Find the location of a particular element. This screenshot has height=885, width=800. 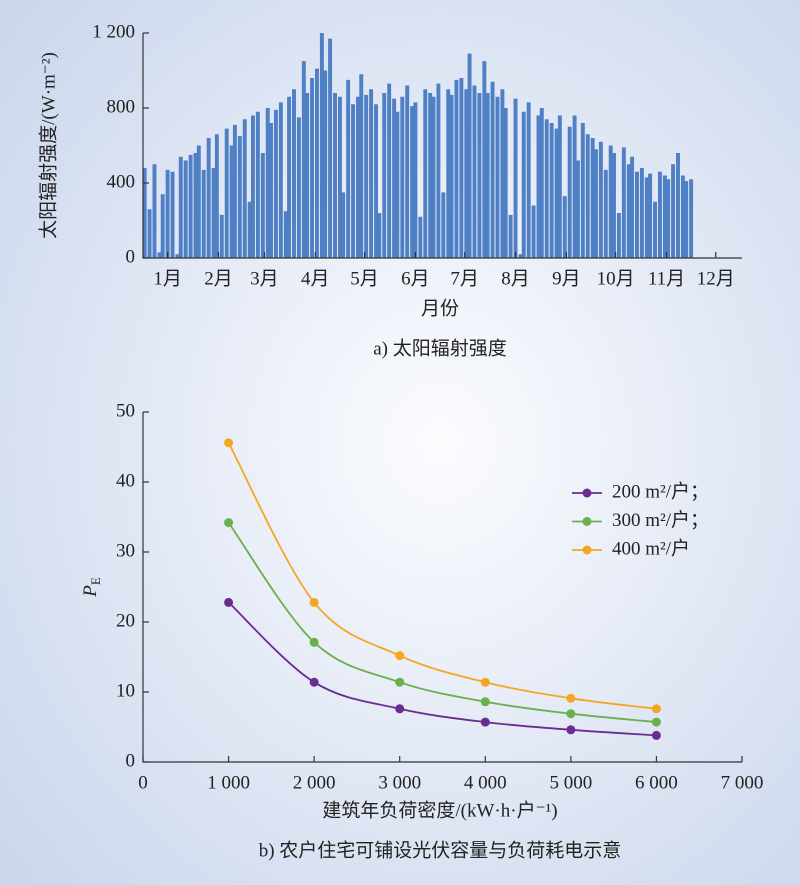

x-axis-label: 建筑年负荷密度/(kW·h·户⁻¹) is located at coordinates (439, 810).